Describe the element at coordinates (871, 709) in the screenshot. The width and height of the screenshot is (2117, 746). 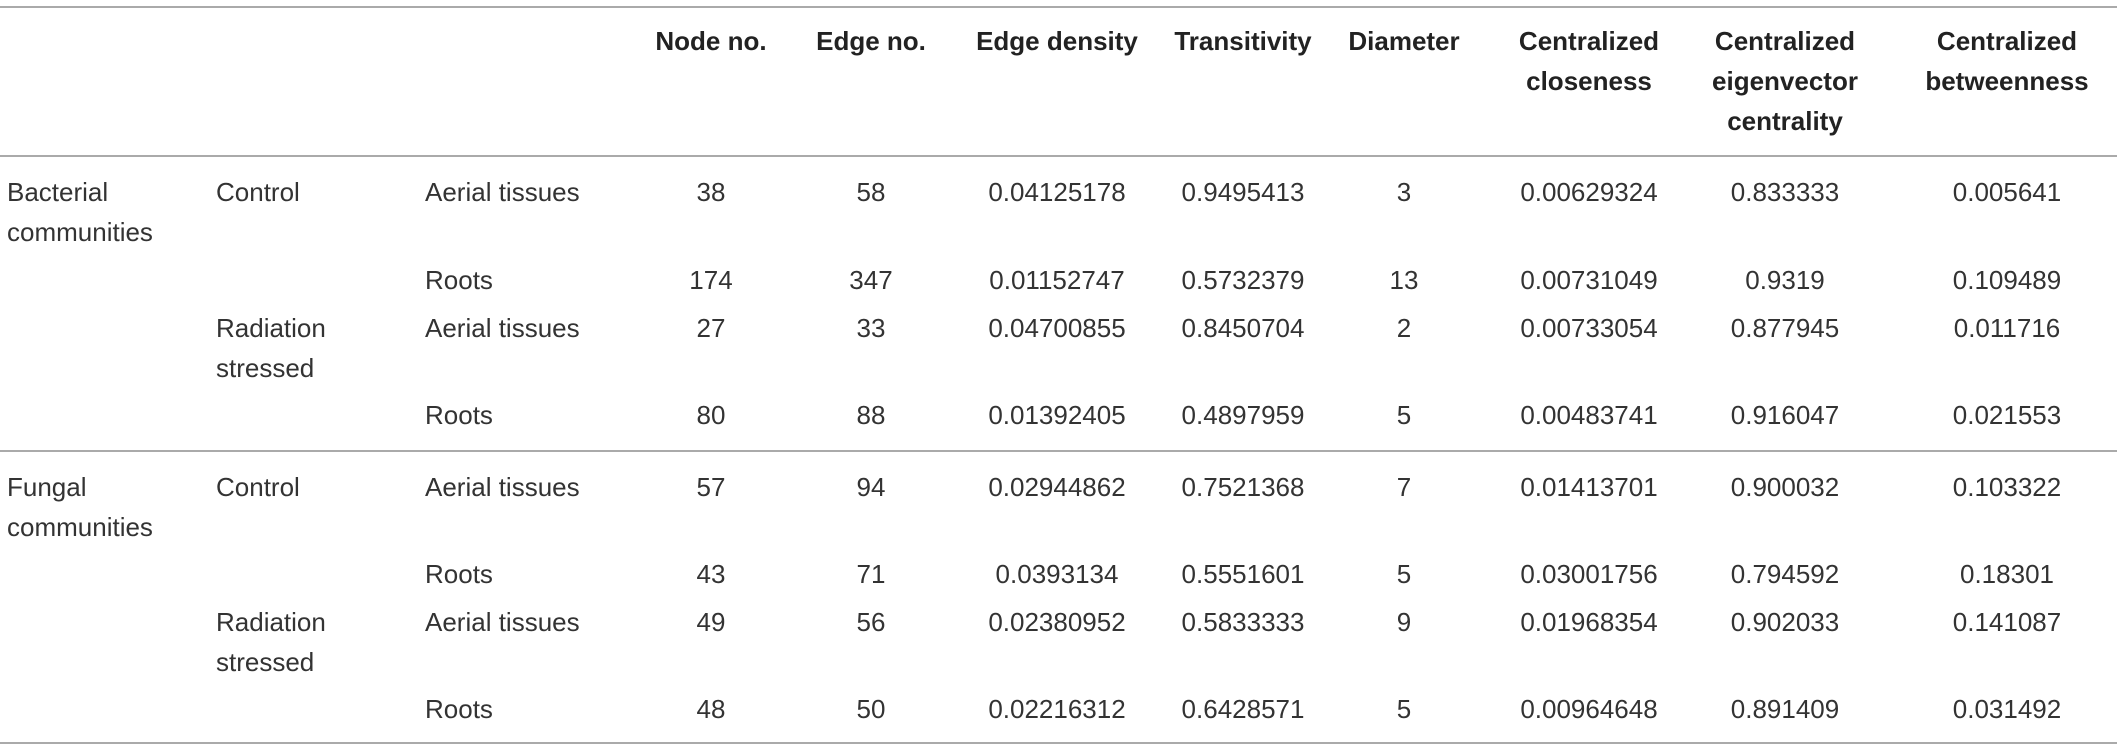
I see `table-cell: 50` at that location.